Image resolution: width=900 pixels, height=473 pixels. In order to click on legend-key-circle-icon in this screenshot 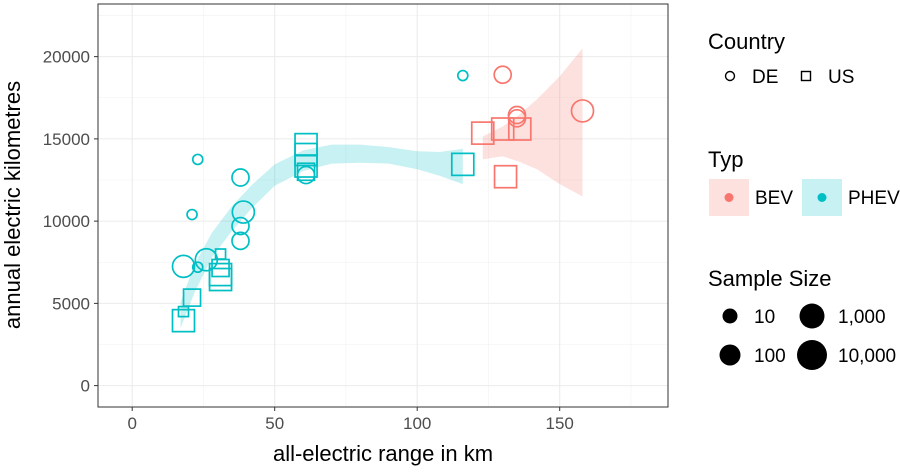, I will do `click(730, 76)`.